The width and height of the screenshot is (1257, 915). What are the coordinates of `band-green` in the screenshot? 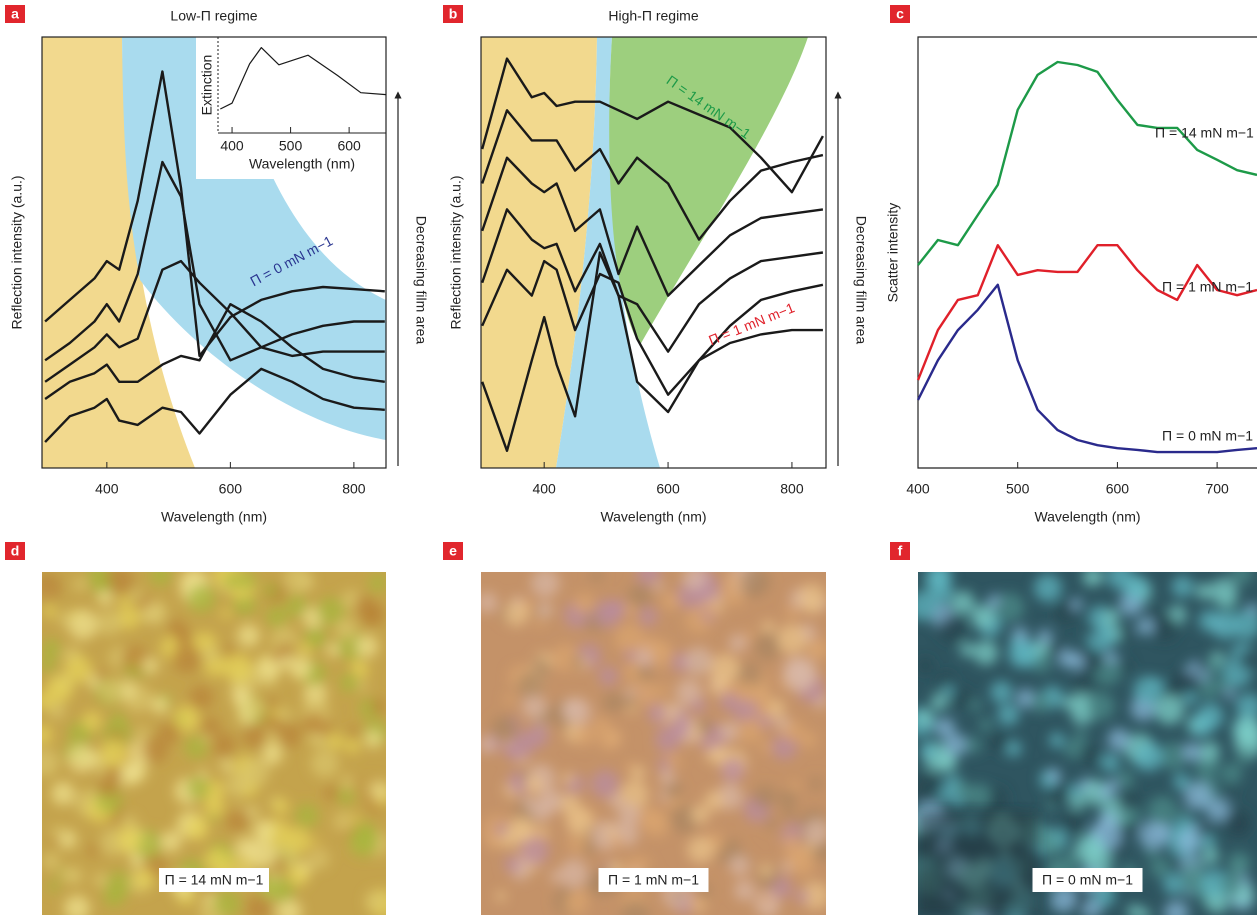 It's located at (708, 191).